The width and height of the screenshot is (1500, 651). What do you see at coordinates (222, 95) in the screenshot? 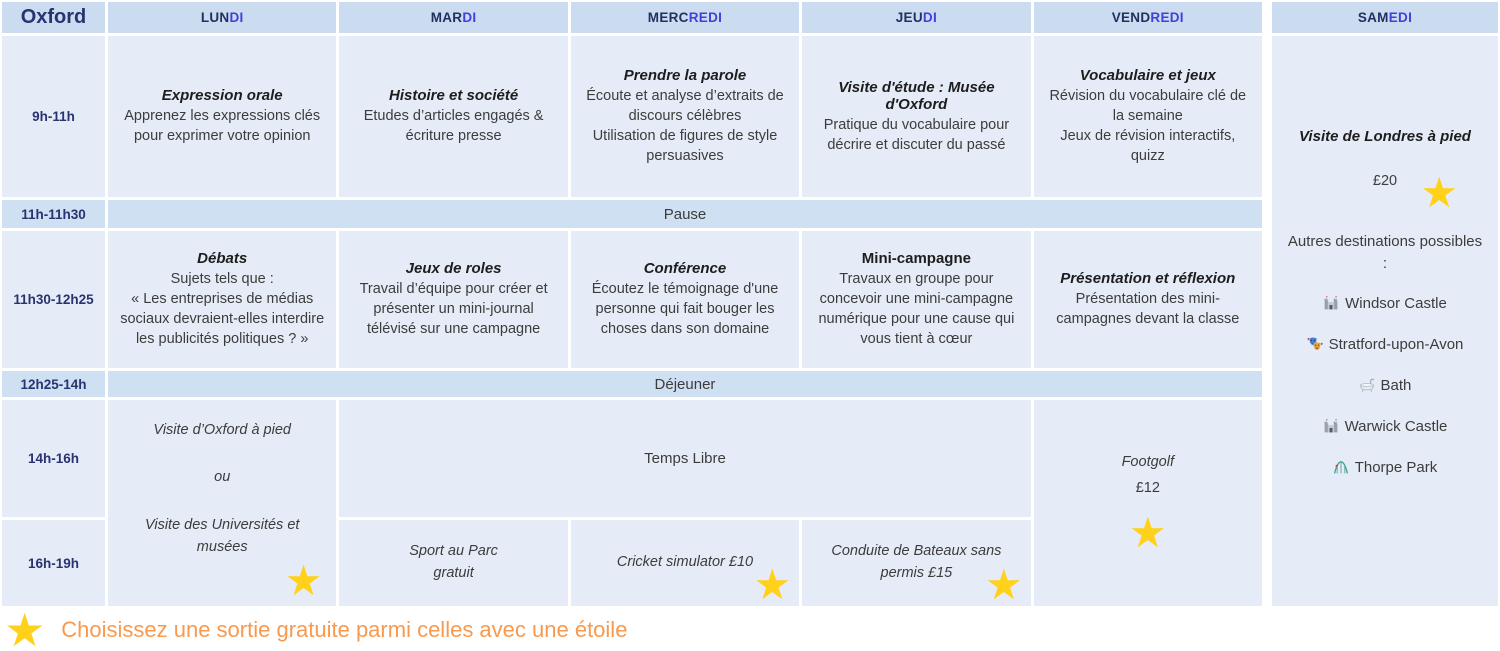
I see `activity-title: Expression orale` at bounding box center [222, 95].